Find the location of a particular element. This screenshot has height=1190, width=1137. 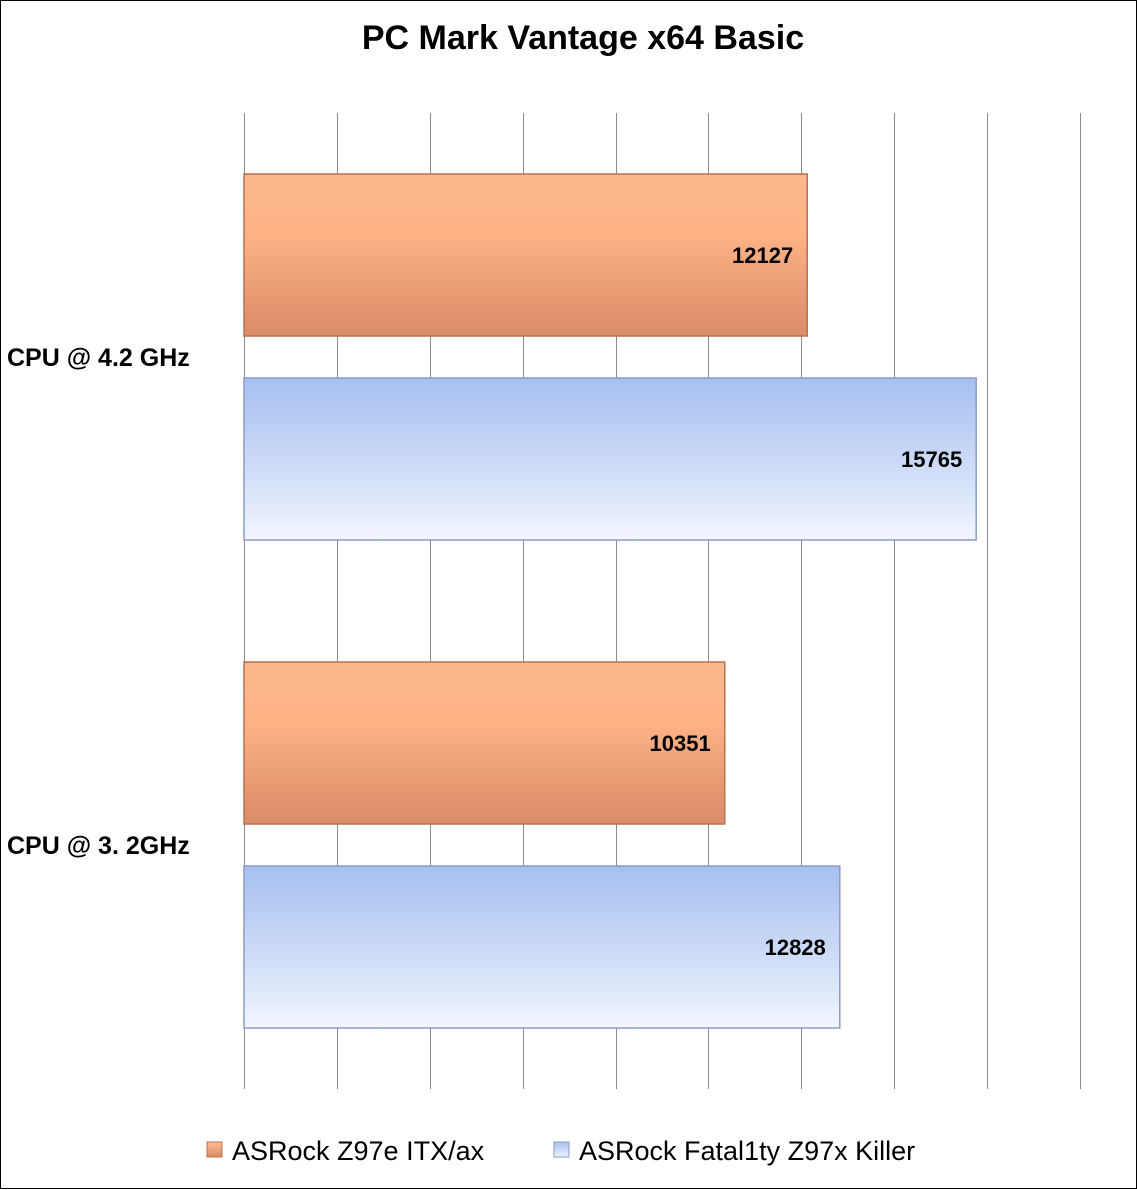

chart-title: PC Mark Vantage x64 Basic is located at coordinates (583, 38).